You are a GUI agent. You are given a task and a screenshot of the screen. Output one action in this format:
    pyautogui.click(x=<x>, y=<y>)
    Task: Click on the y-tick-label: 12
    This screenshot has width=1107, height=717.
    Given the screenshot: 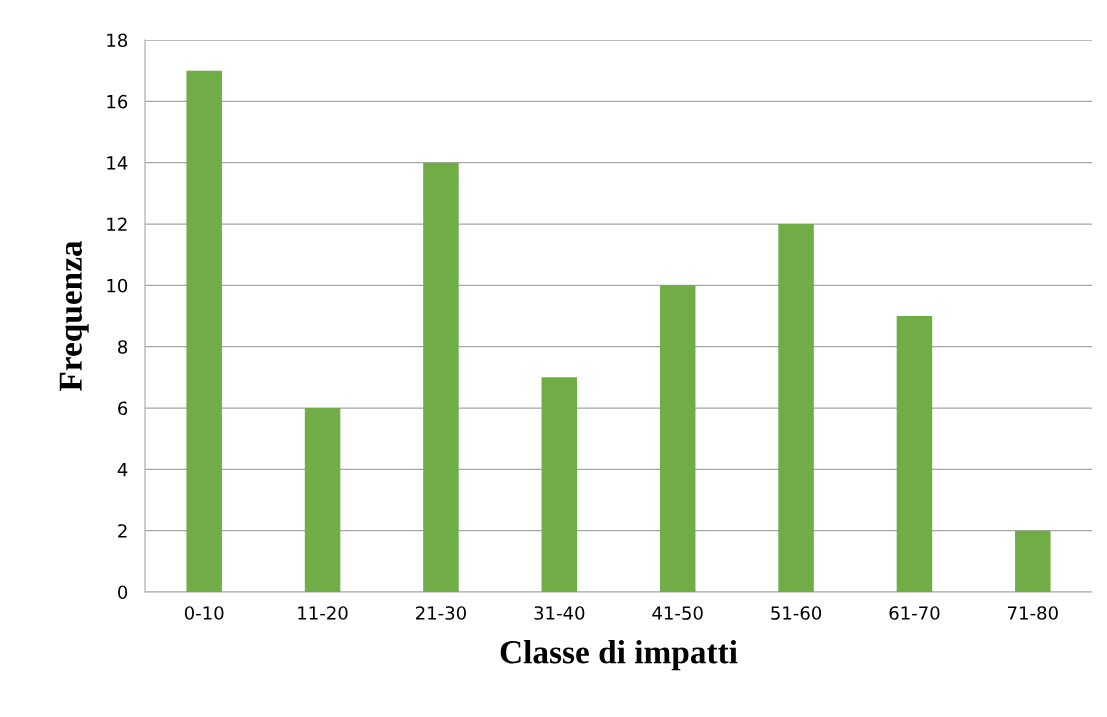 What is the action you would take?
    pyautogui.click(x=117, y=224)
    